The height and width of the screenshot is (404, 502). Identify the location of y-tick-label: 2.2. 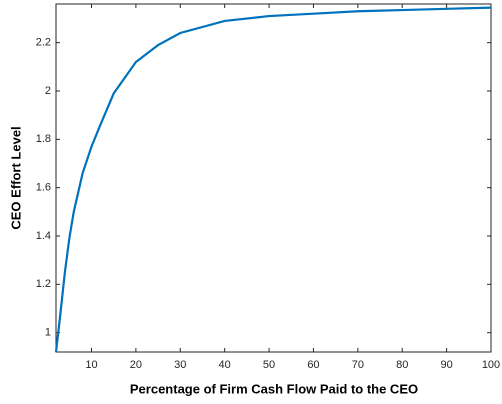
(43, 43).